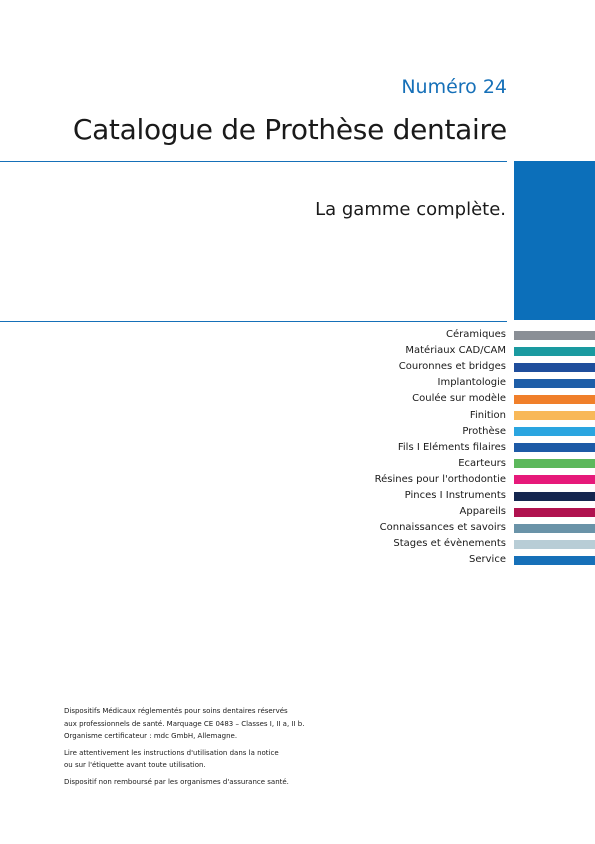 The image size is (595, 844). What do you see at coordinates (482, 463) in the screenshot?
I see `section-label: Ecarteurs` at bounding box center [482, 463].